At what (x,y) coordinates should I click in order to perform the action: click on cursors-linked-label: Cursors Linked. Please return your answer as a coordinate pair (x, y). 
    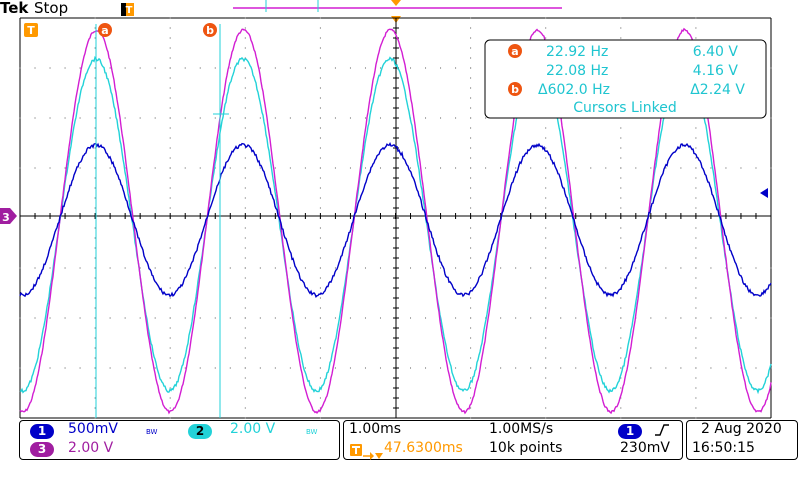
    Looking at the image, I should click on (624, 108).